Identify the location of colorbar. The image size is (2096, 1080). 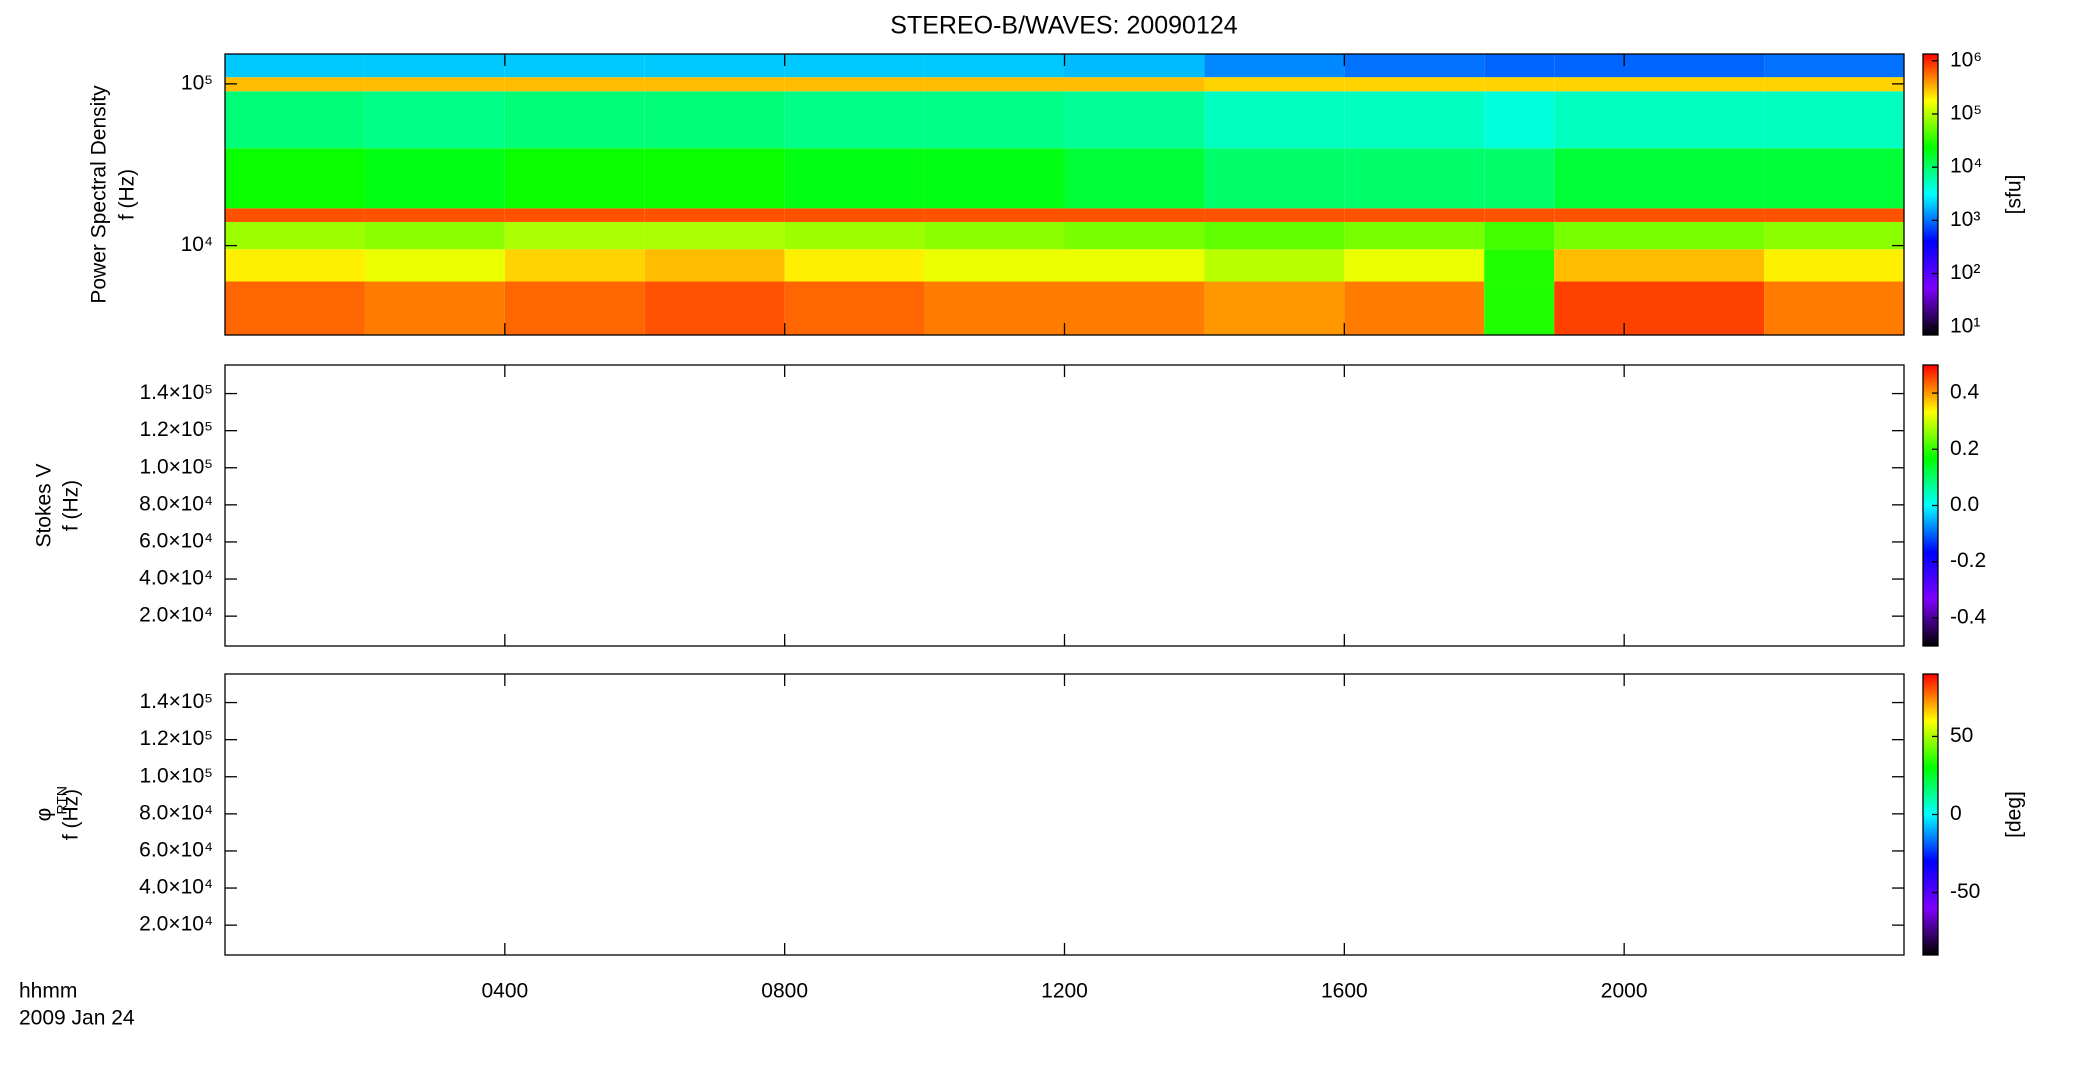
(1930, 194).